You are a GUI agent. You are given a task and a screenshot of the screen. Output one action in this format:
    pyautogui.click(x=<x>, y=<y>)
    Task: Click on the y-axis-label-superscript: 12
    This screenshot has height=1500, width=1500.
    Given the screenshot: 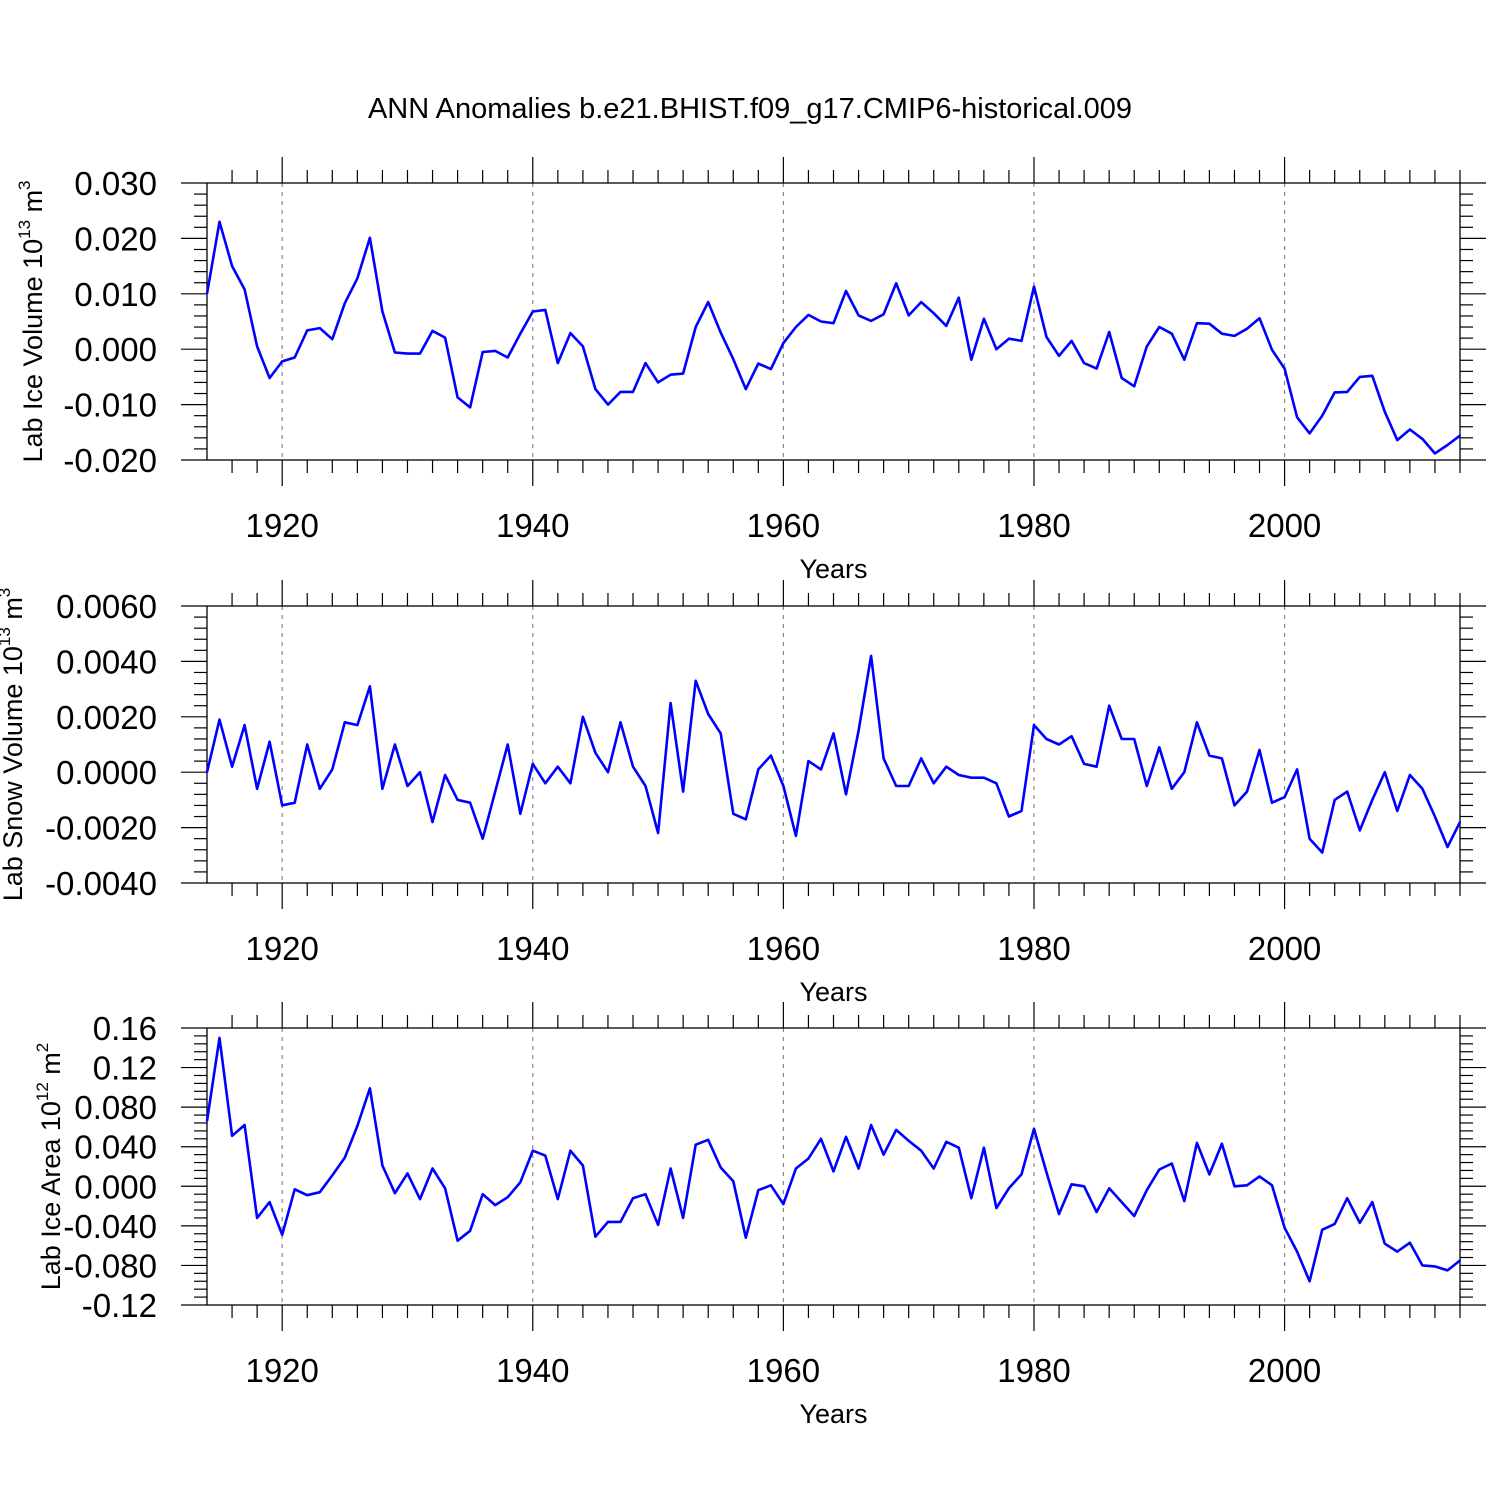 What is the action you would take?
    pyautogui.click(x=42, y=1091)
    